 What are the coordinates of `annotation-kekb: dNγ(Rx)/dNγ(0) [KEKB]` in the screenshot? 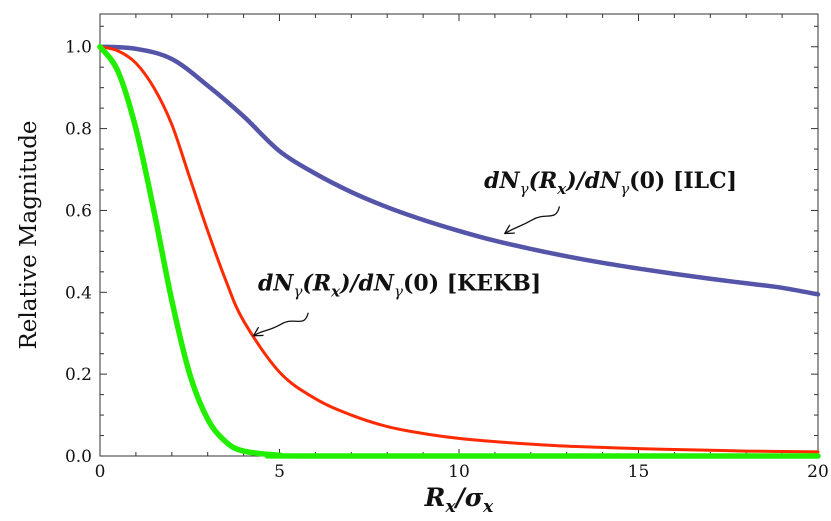 It's located at (399, 285).